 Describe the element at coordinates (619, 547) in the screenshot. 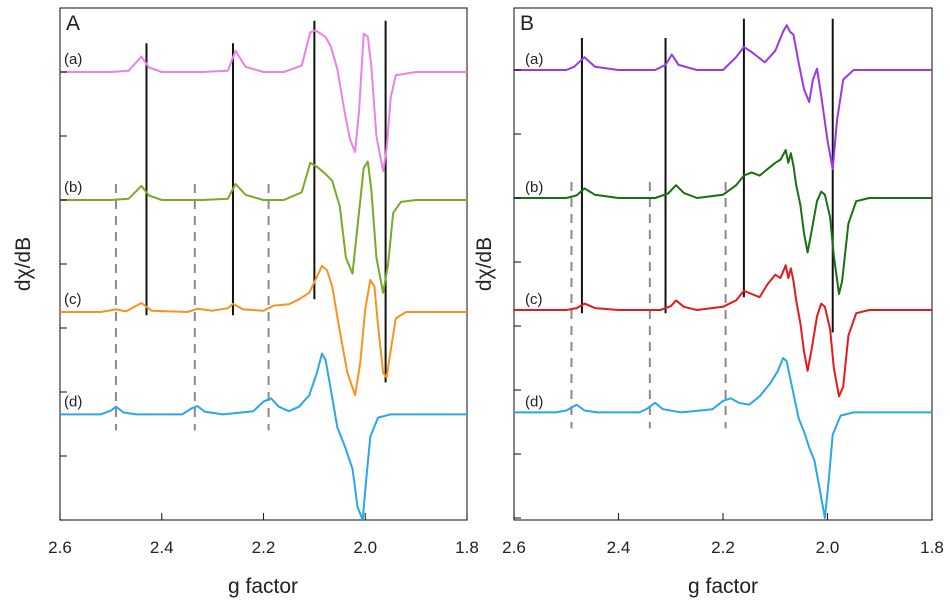

I see `panel-b-x-tick-label: 2.4` at that location.